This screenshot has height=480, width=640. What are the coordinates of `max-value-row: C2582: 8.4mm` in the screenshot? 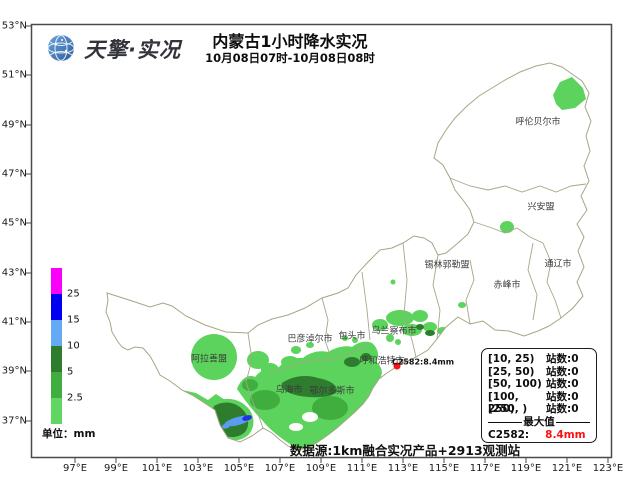 It's located at (539, 435).